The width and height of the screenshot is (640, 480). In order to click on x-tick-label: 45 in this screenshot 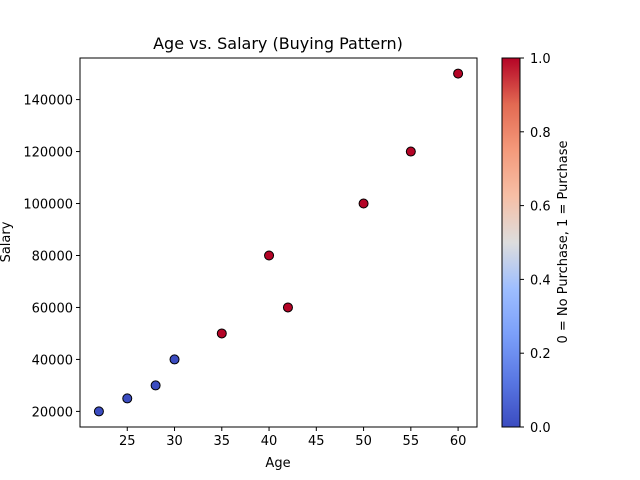, I will do `click(316, 441)`.